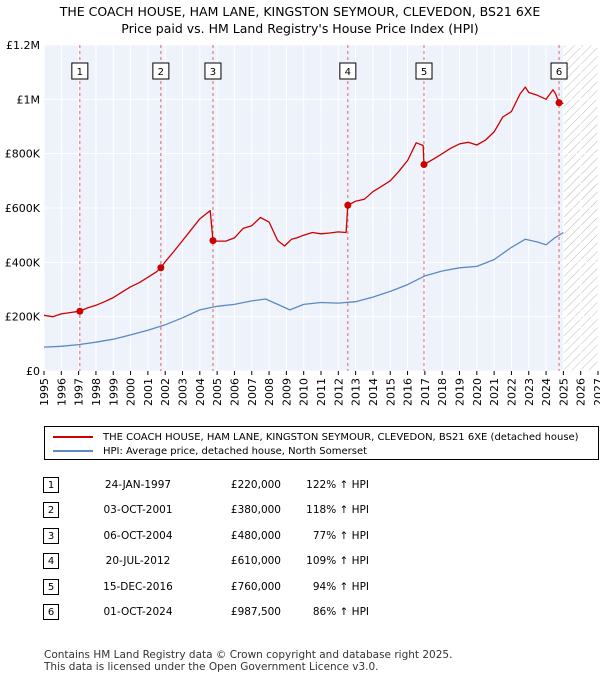 The image size is (600, 680). Describe the element at coordinates (61, 562) in the screenshot. I see `sale-number-cell: 4` at that location.